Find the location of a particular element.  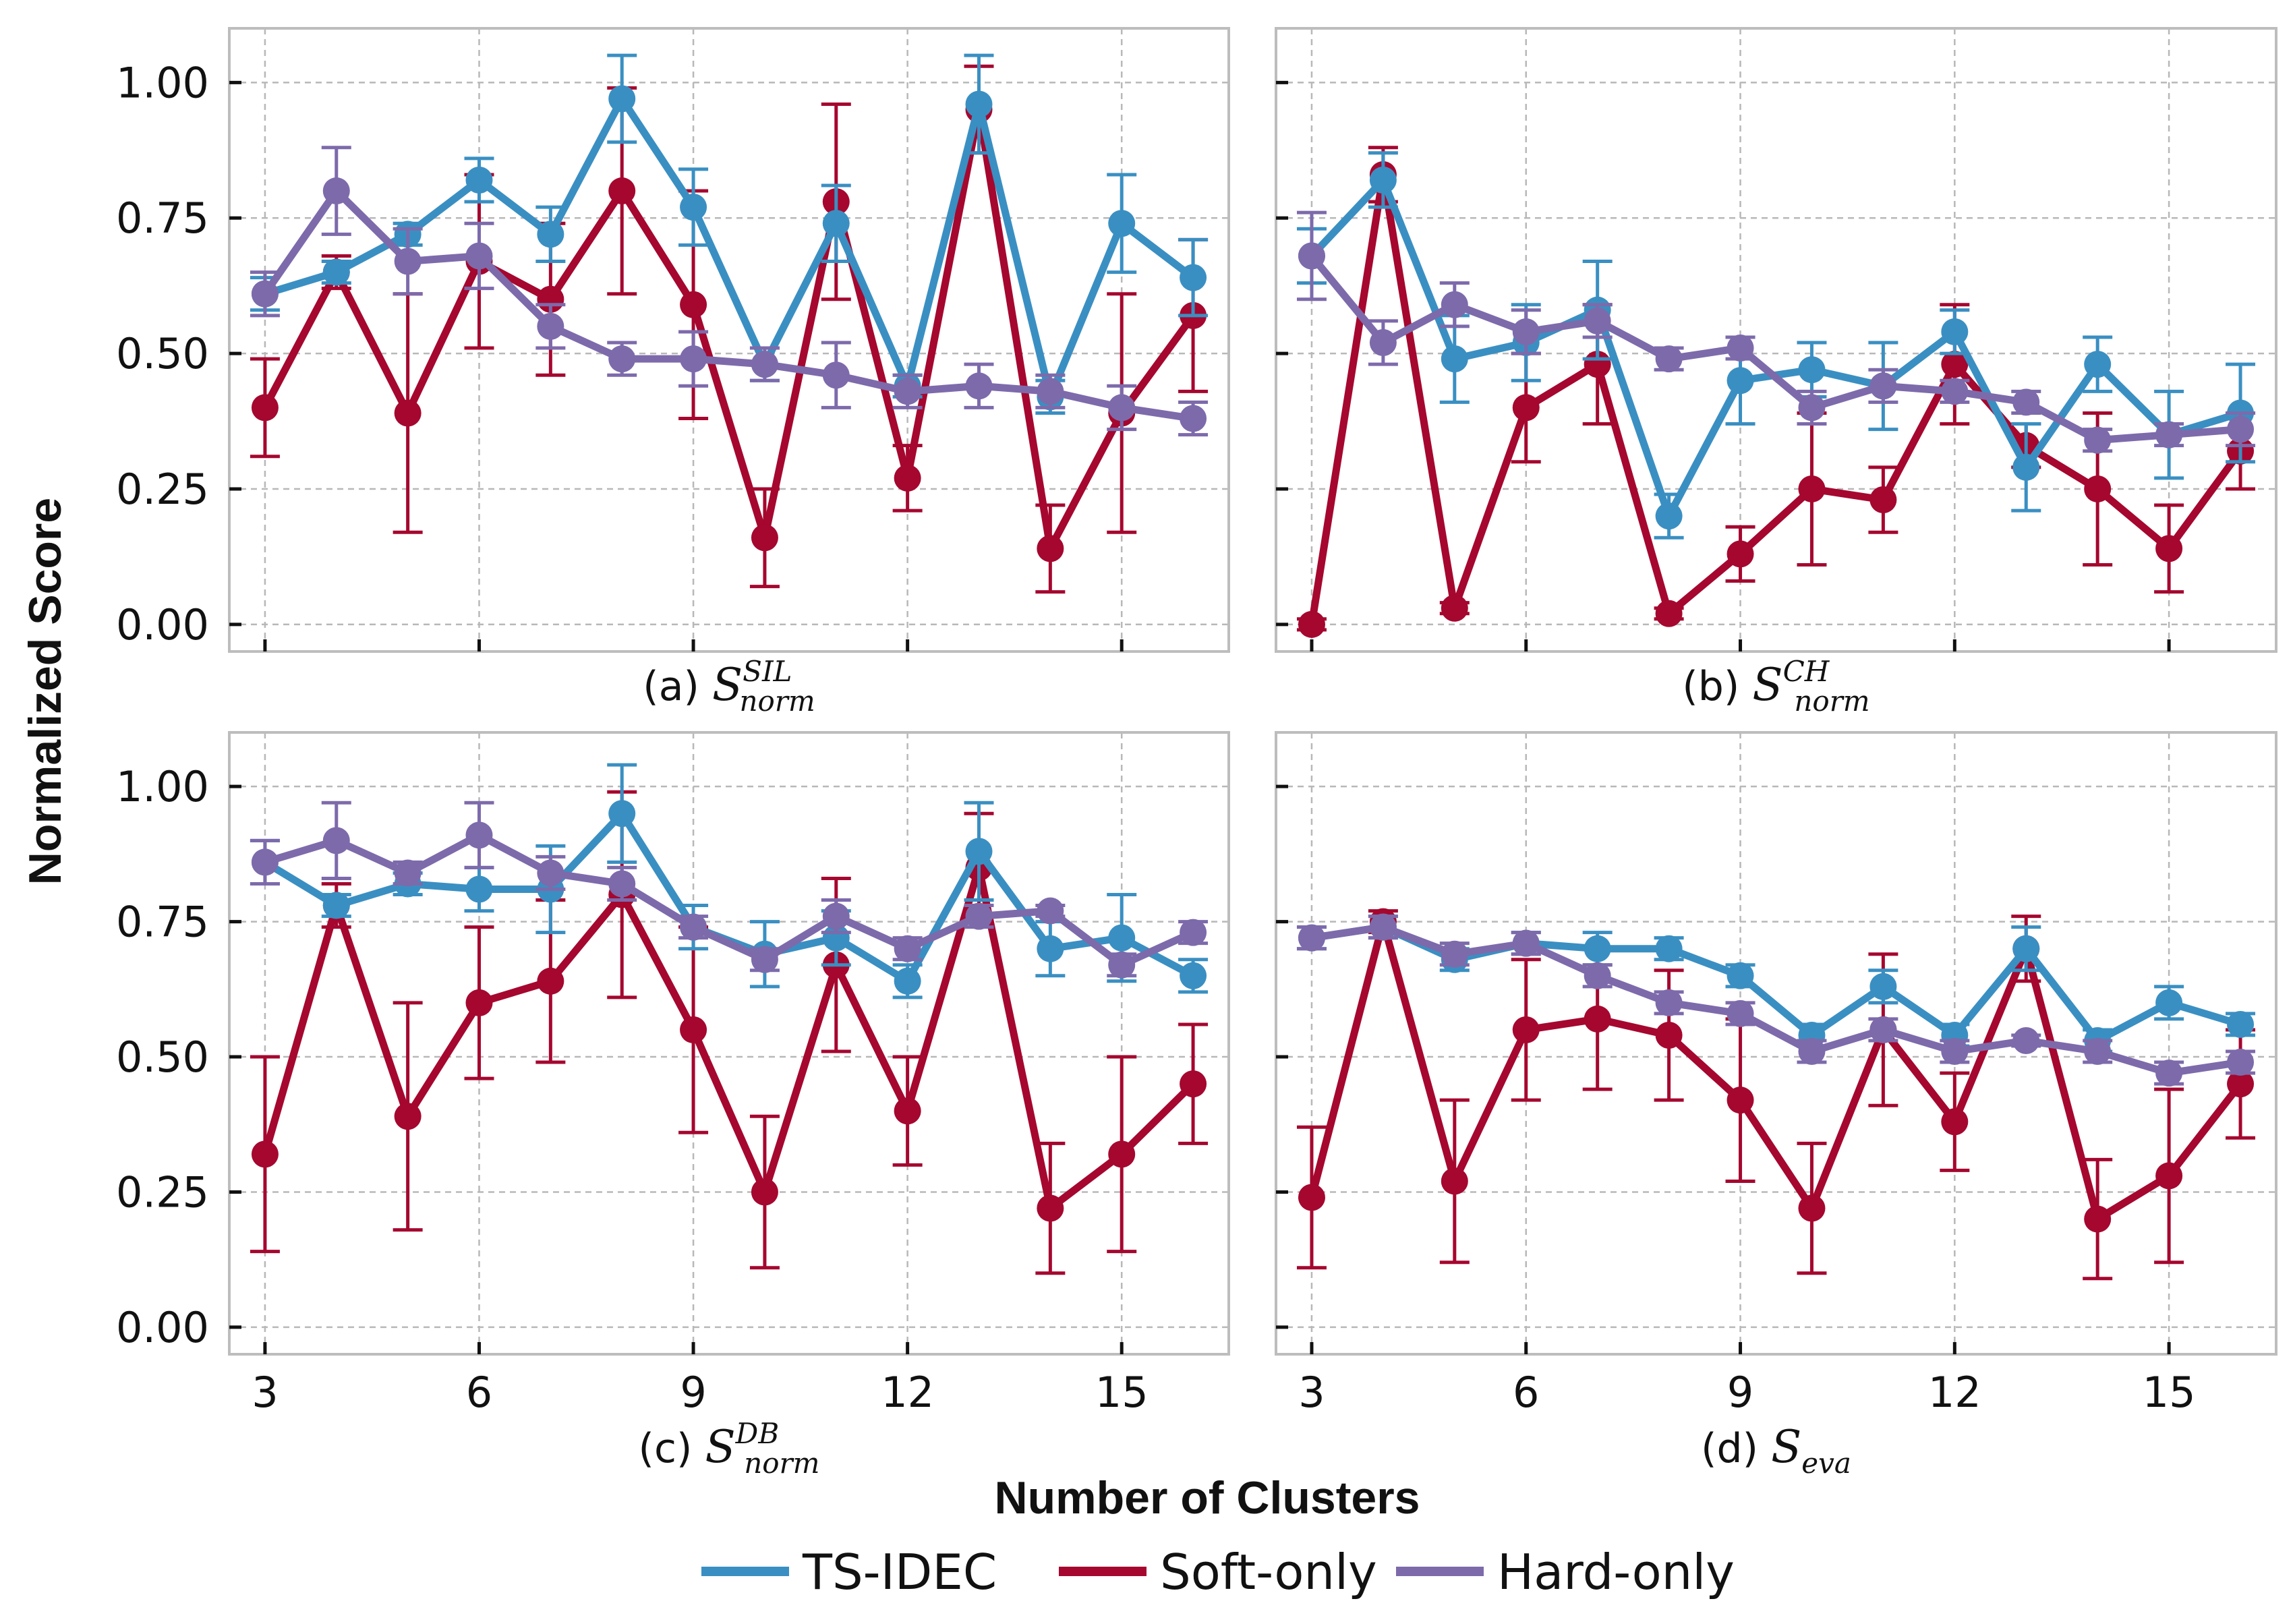

panel-label-c: (c) SDB norm is located at coordinates (730, 1448).